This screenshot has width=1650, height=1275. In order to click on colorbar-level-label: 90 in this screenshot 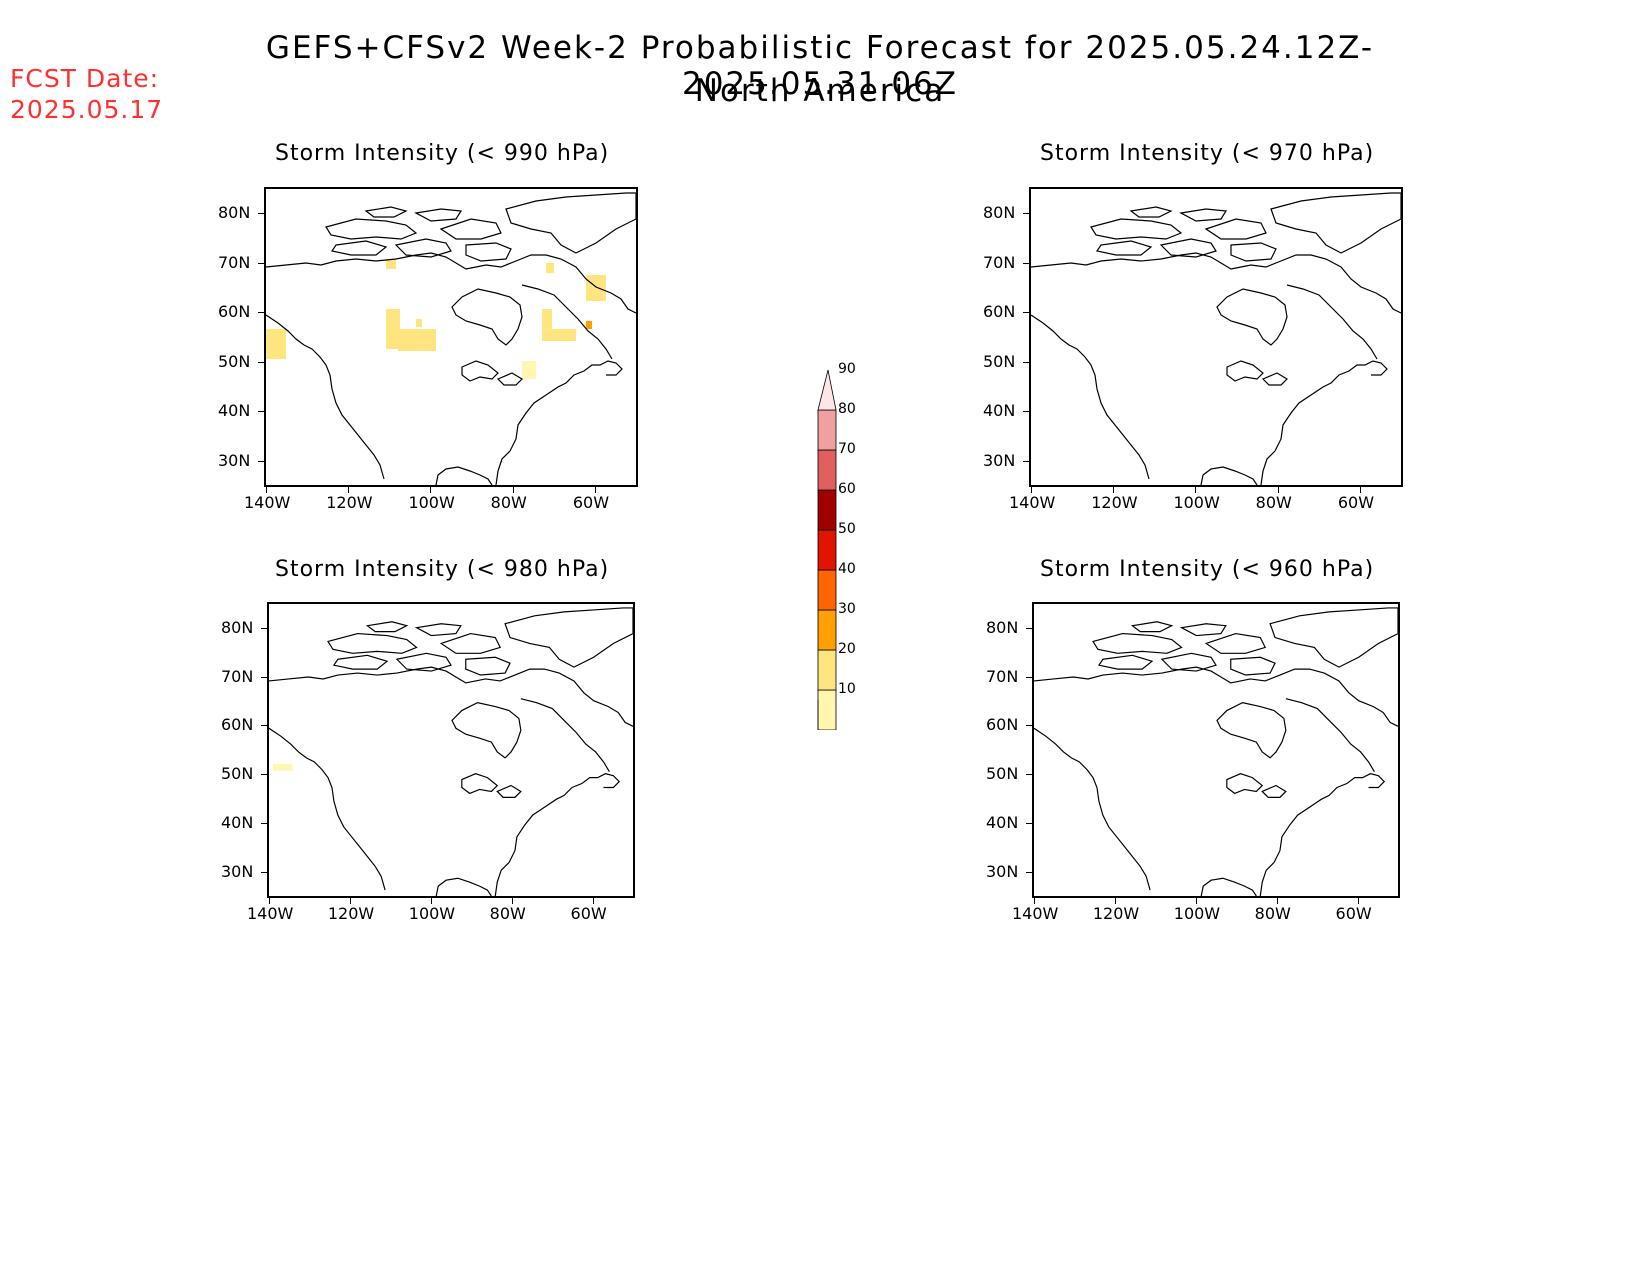, I will do `click(847, 369)`.